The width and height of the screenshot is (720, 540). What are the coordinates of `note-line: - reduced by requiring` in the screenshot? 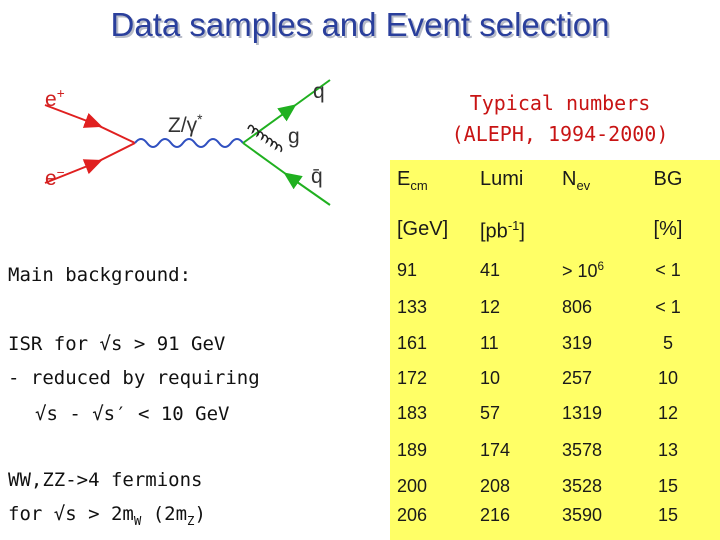 It's located at (134, 378).